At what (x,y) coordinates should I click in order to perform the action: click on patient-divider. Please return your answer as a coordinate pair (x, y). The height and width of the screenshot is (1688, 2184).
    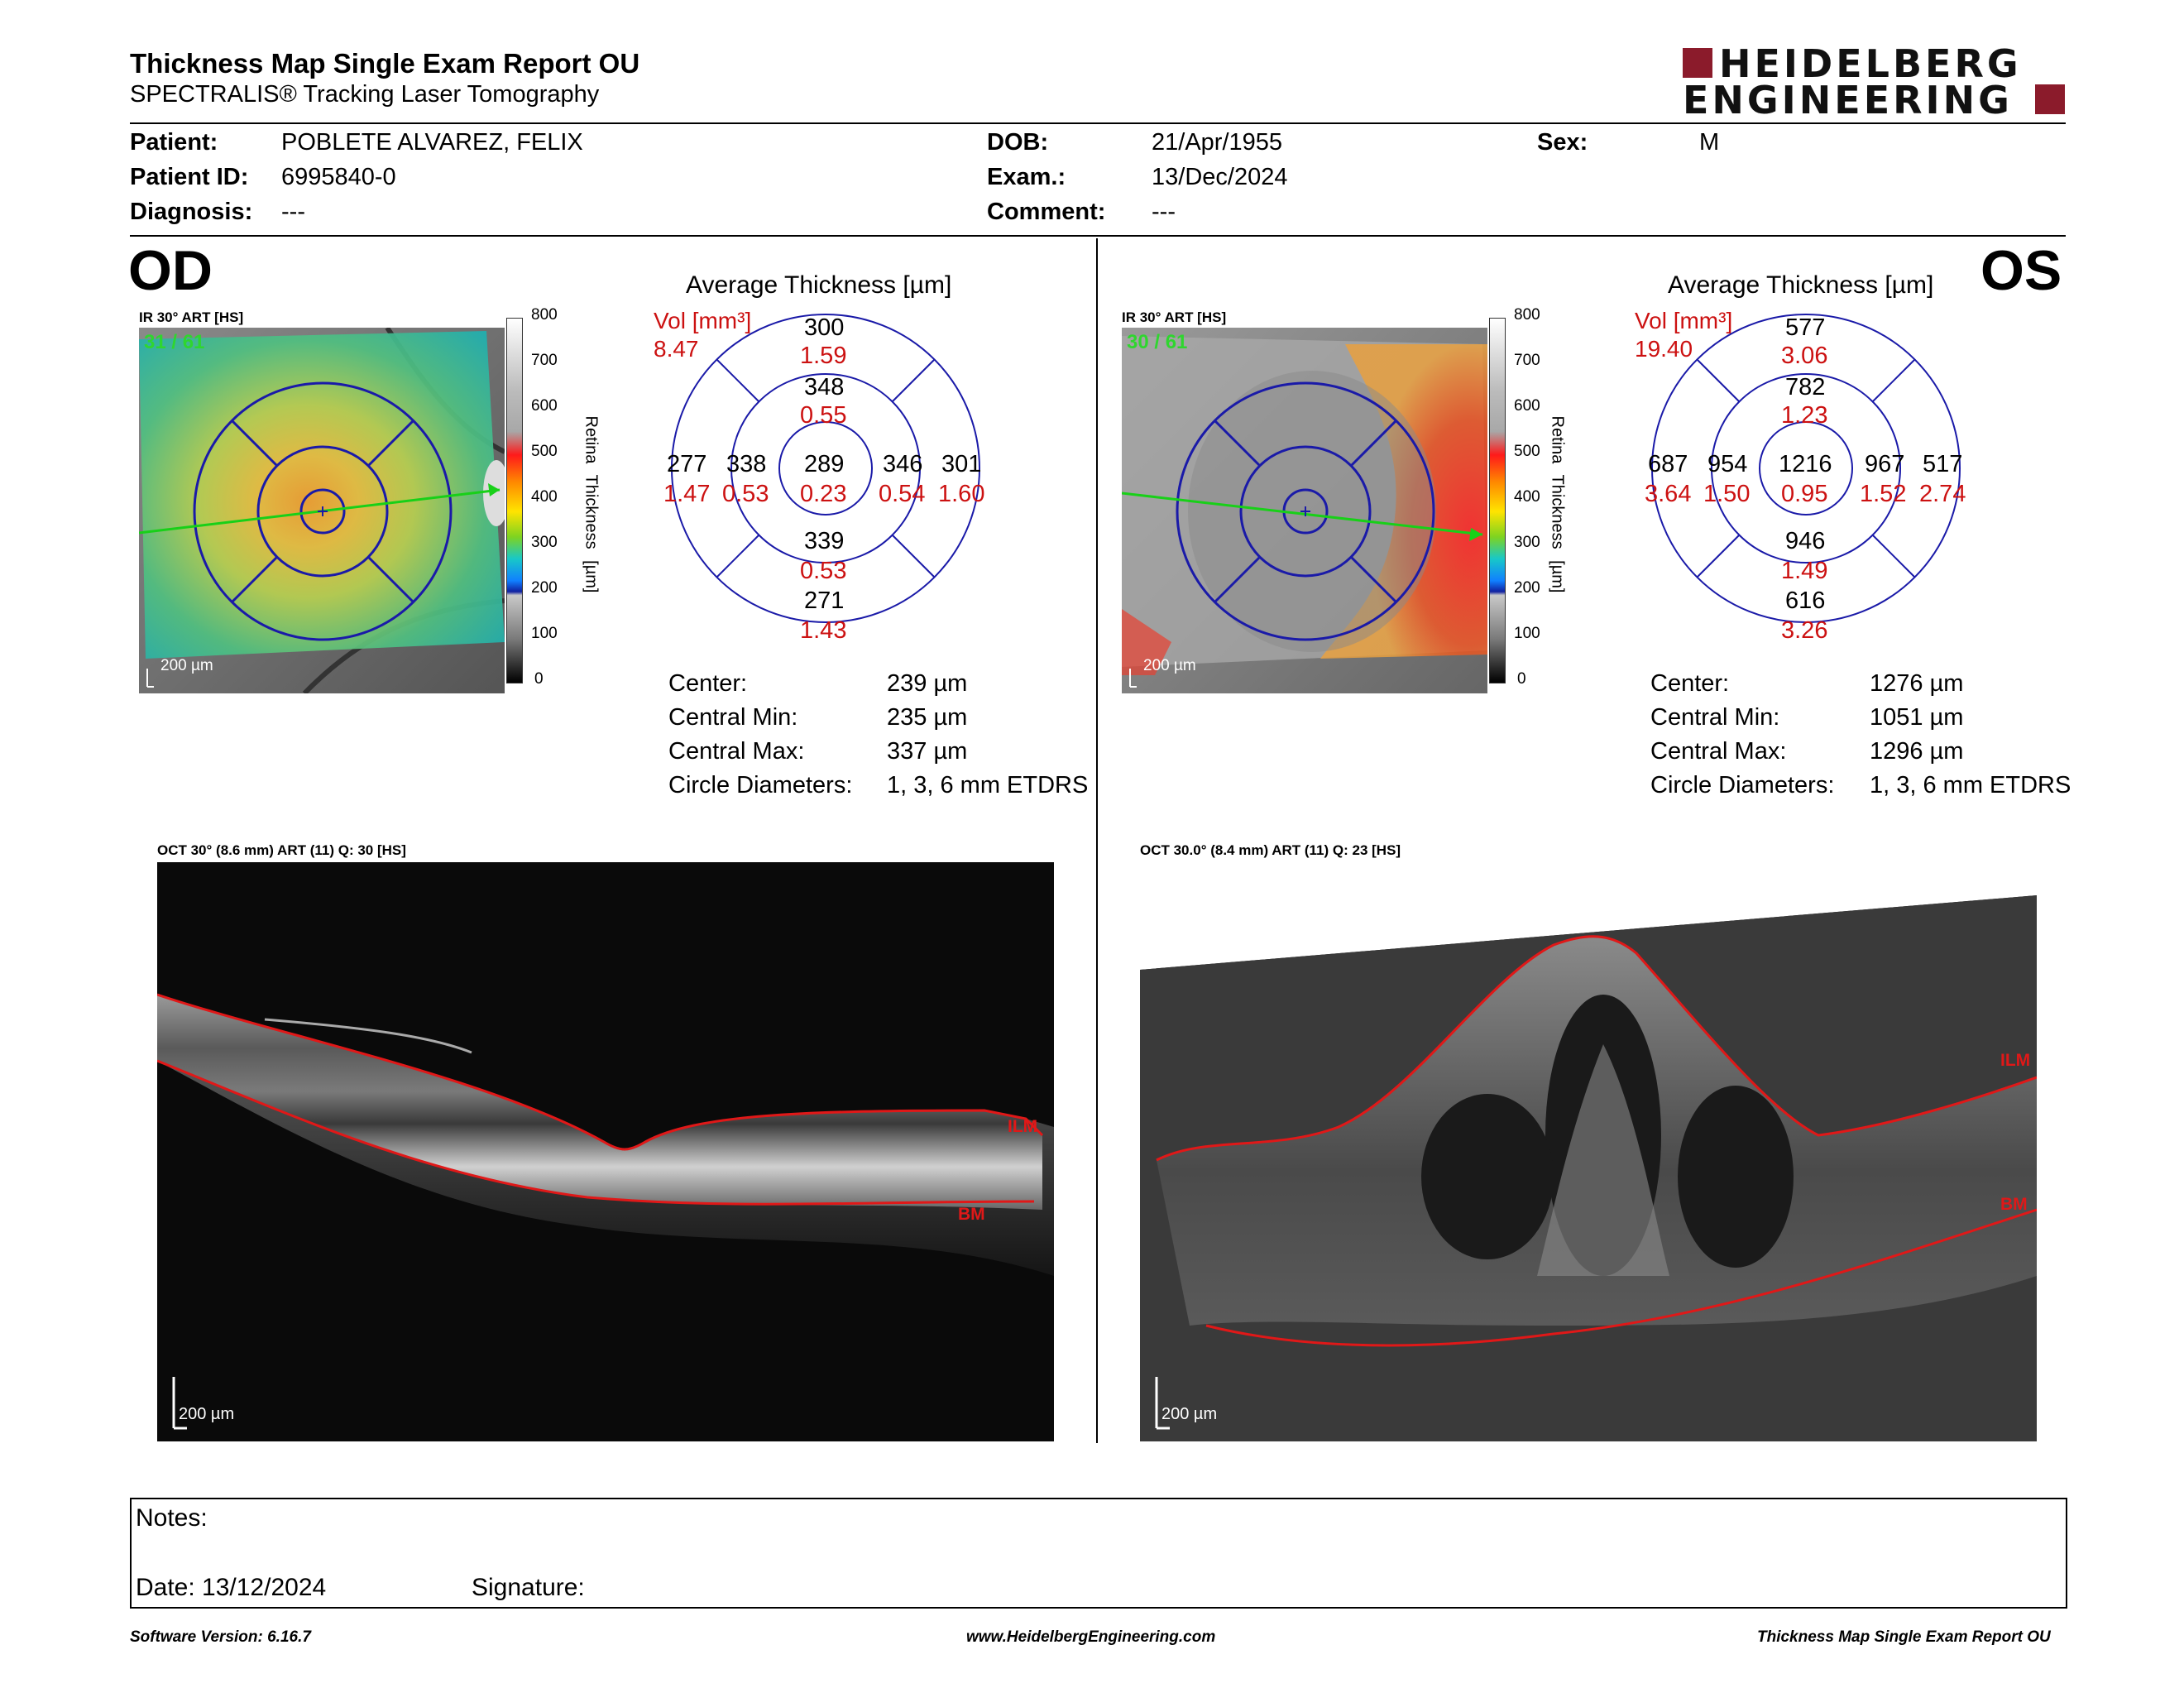
    Looking at the image, I should click on (1098, 236).